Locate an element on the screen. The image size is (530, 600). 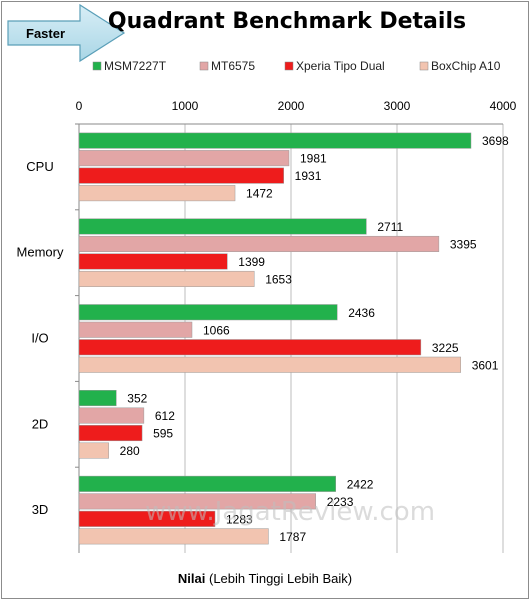
bar-value-label: 612 is located at coordinates (165, 416).